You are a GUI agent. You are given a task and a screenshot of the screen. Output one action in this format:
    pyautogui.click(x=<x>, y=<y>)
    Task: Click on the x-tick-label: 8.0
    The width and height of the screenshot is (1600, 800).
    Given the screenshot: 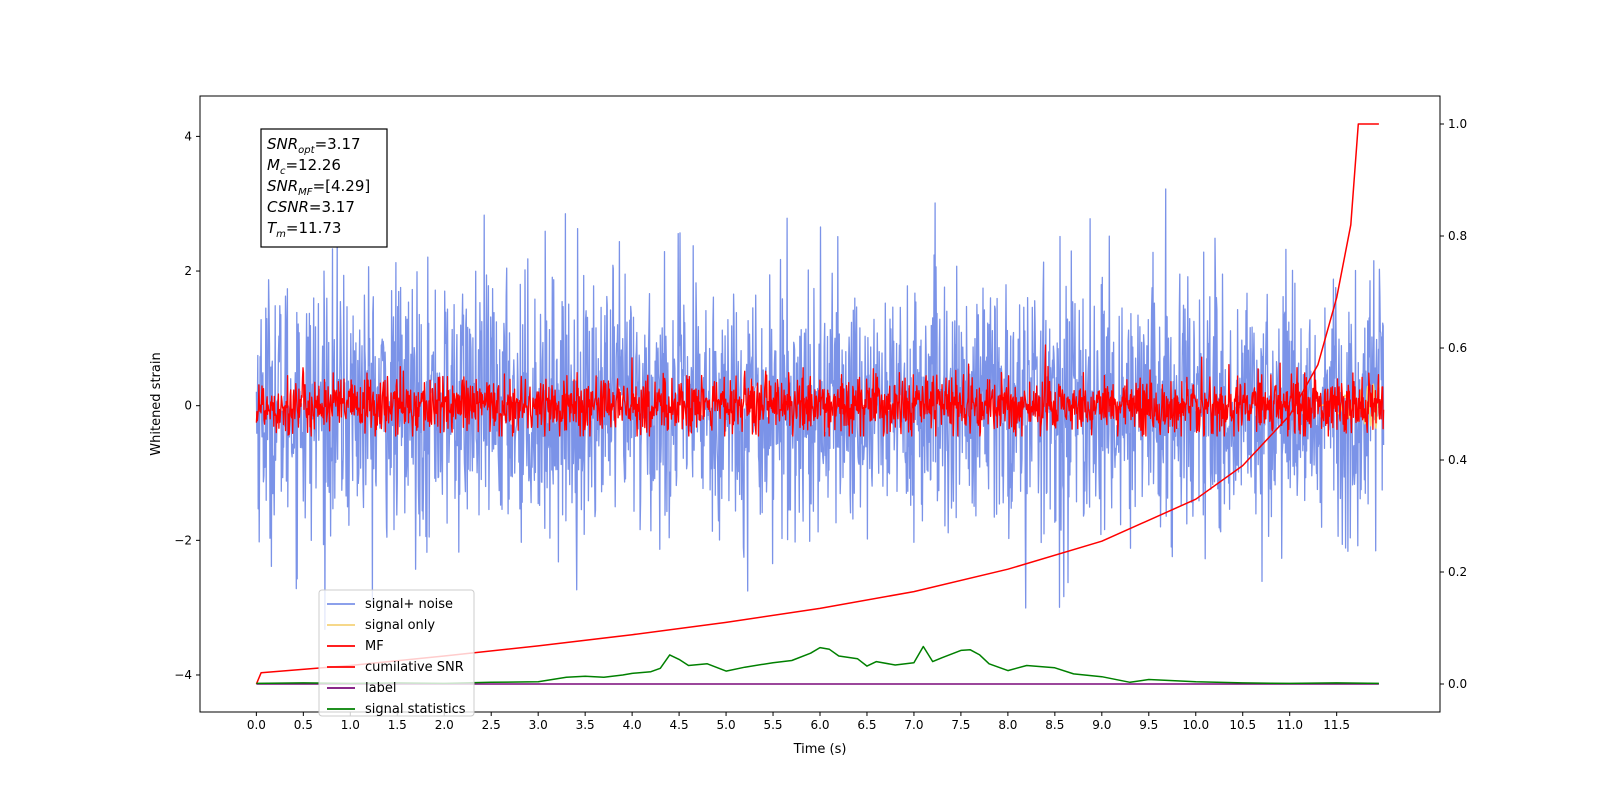 What is the action you would take?
    pyautogui.click(x=1007, y=725)
    